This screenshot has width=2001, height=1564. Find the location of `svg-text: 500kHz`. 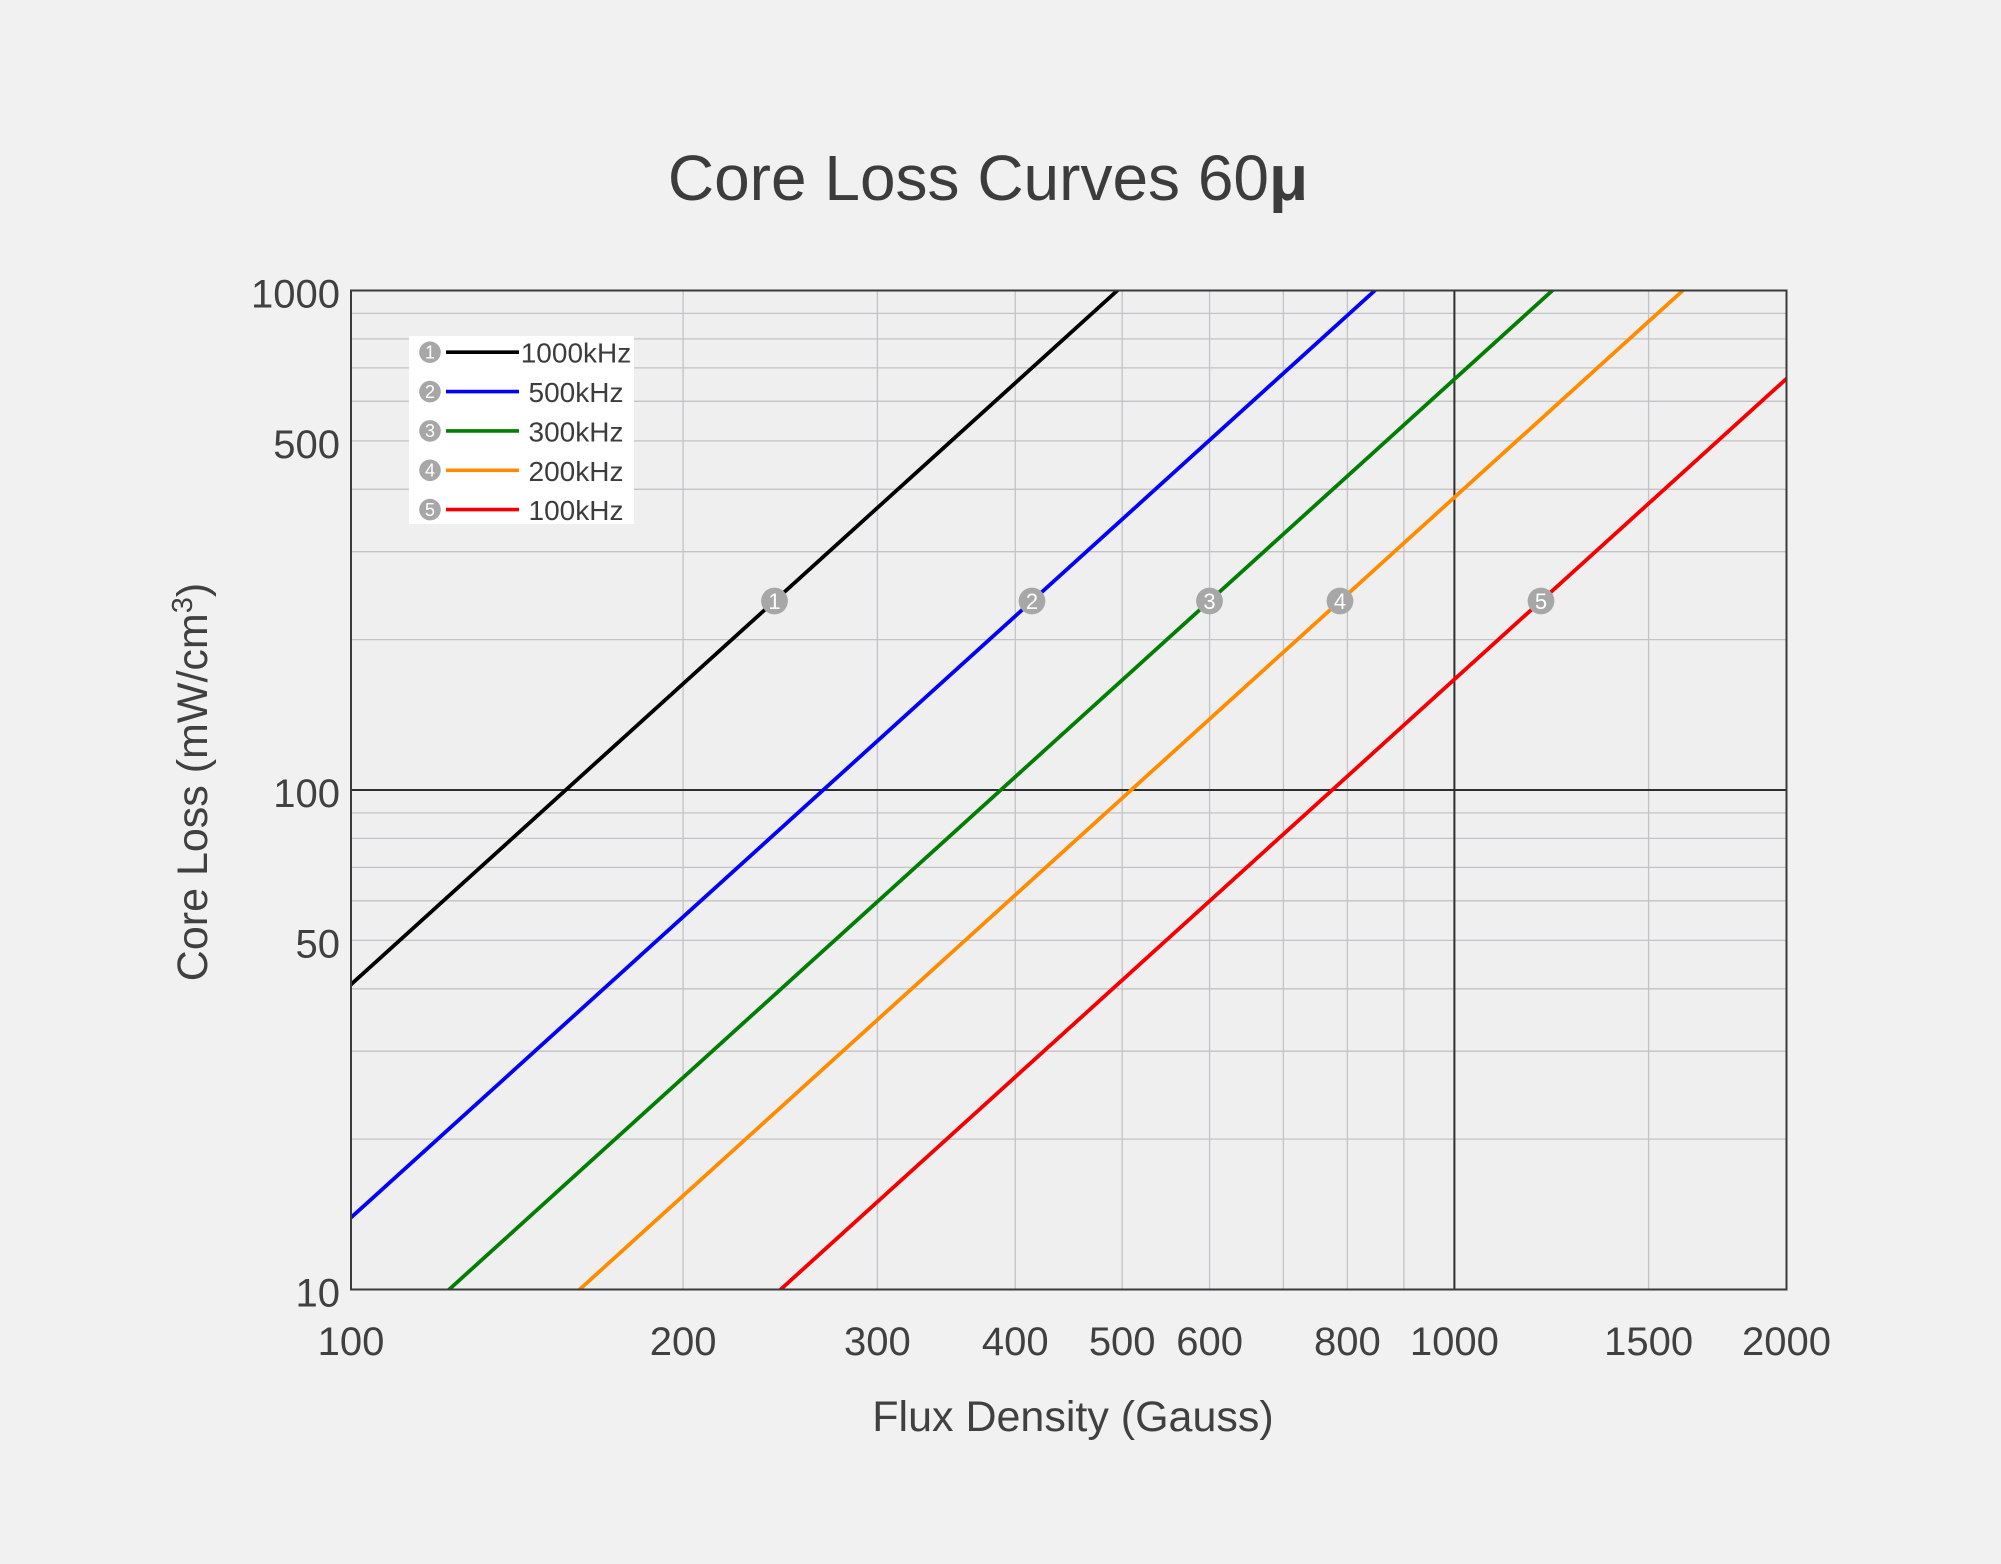

svg-text: 500kHz is located at coordinates (576, 392).